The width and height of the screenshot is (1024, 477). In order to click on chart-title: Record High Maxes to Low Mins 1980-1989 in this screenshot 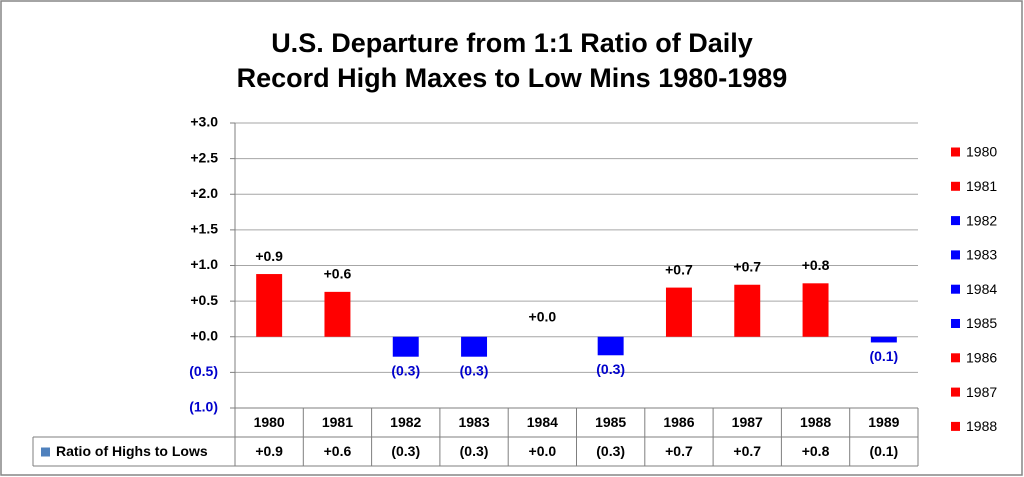, I will do `click(512, 78)`.